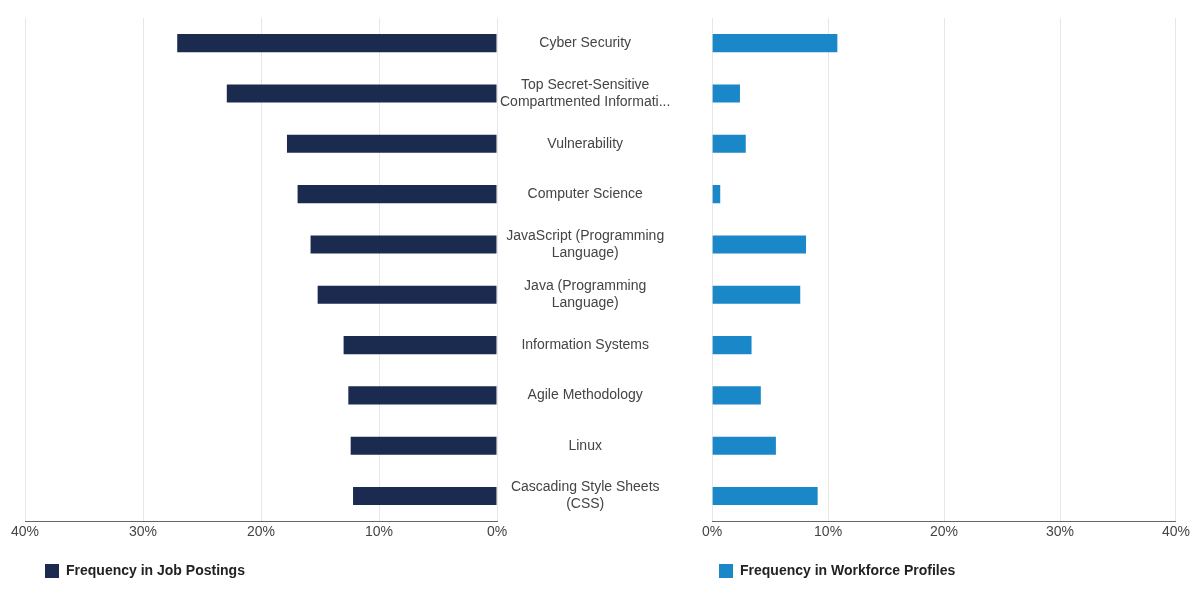 The width and height of the screenshot is (1201, 592). I want to click on y-tick-label: Cascading Style Sheets (CSS), so click(585, 495).